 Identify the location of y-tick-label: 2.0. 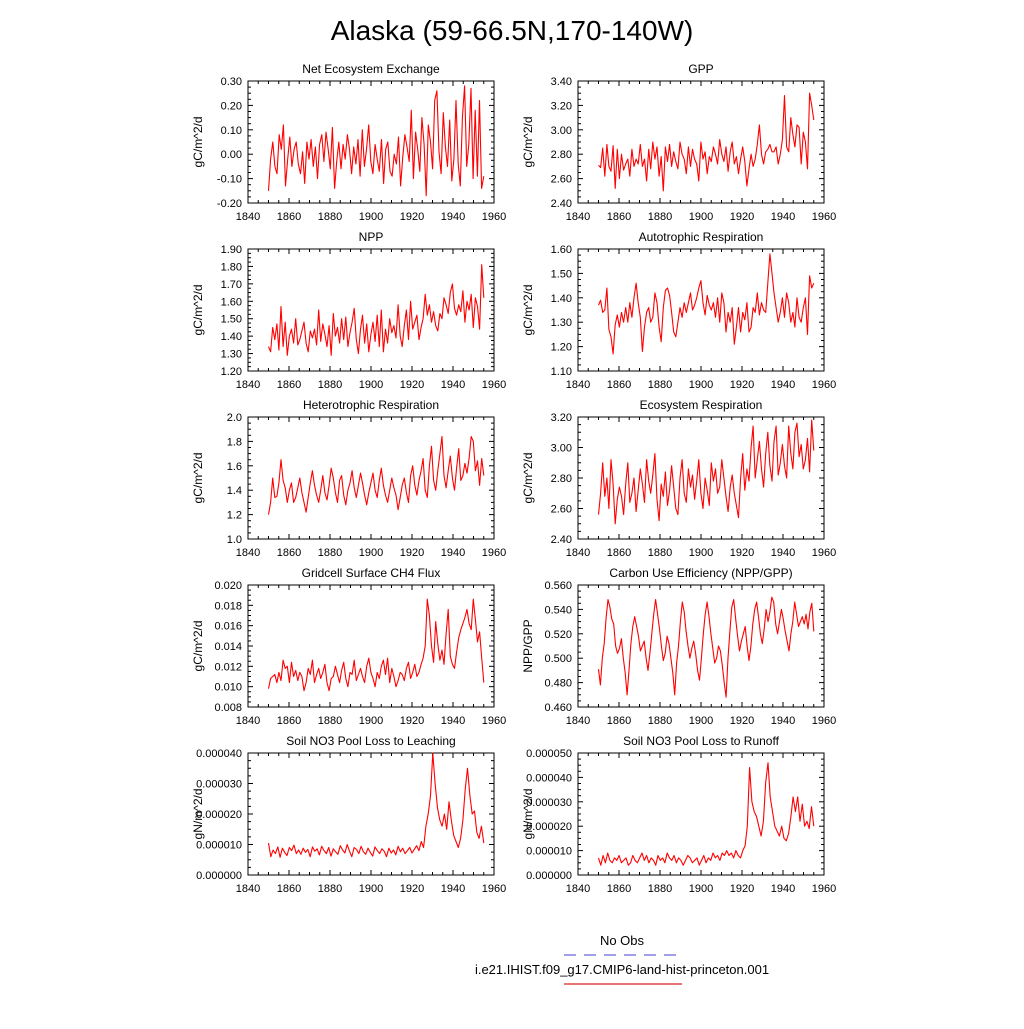
(234, 418).